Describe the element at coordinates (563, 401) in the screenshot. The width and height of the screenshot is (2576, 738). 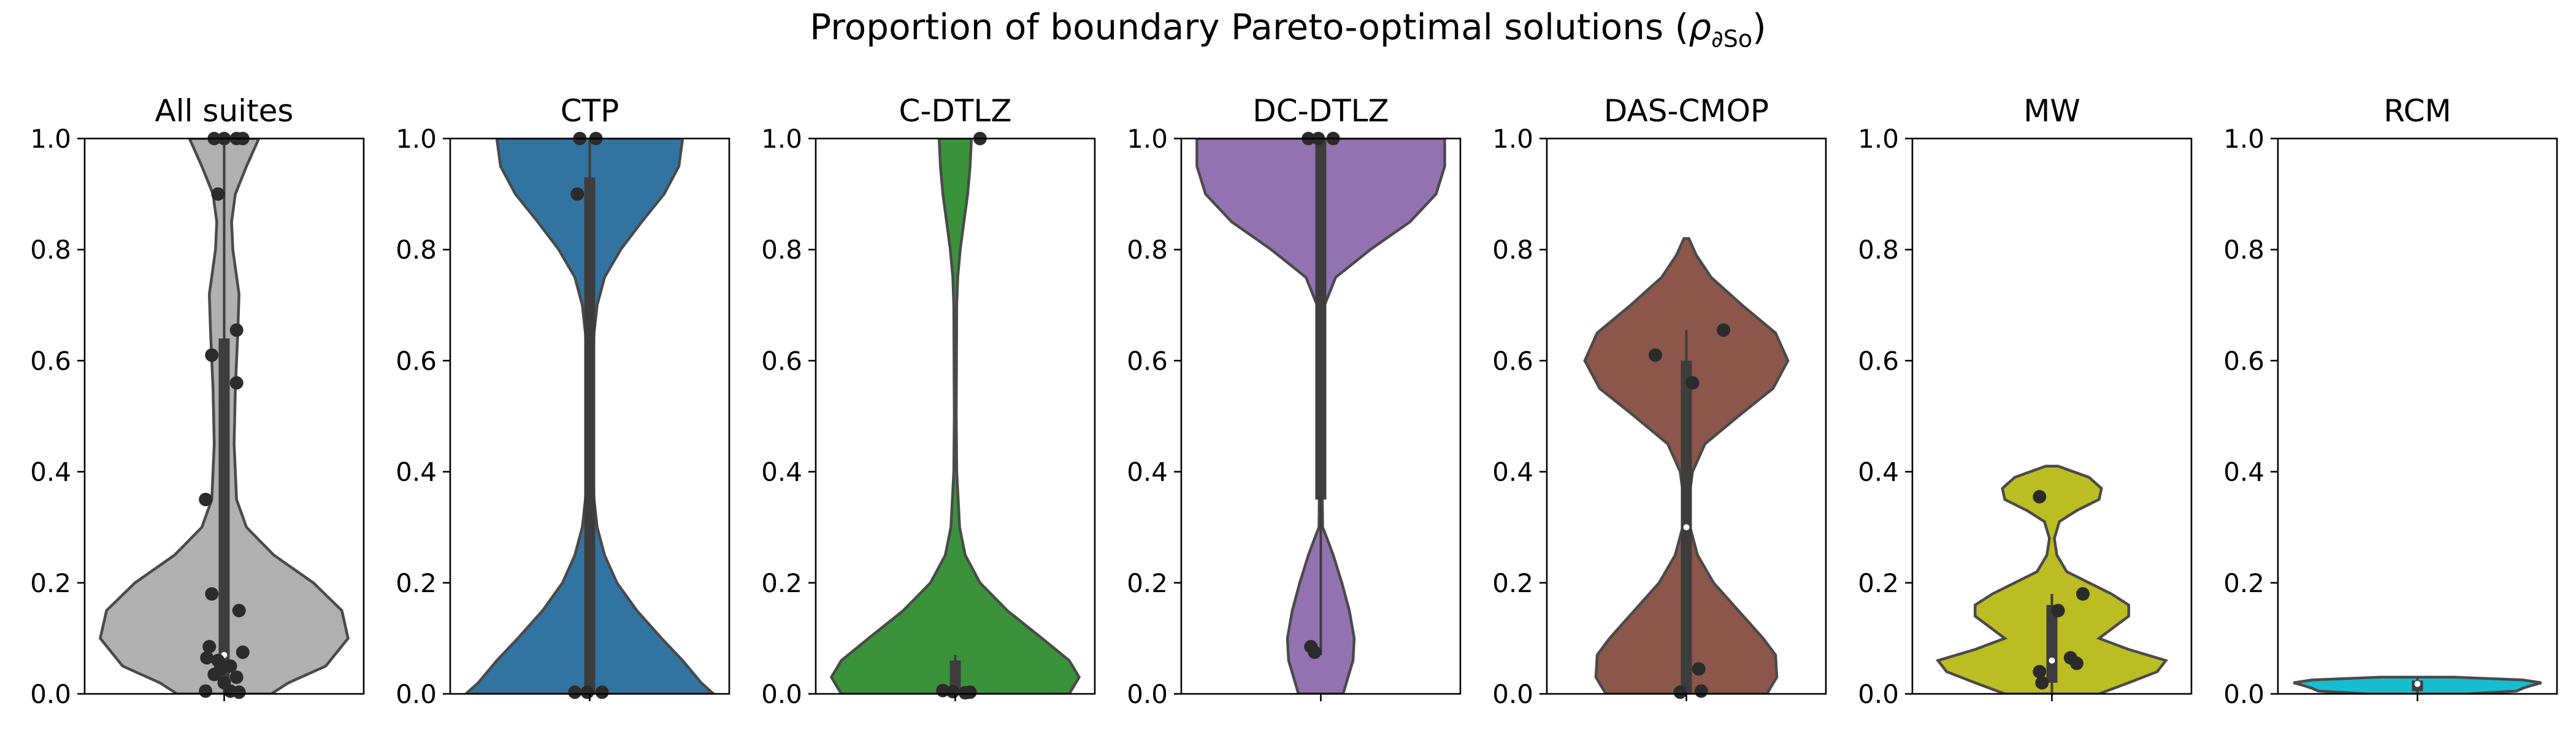
I see `subplot-2: 0.0 0.2 0.4 0.6 0.8 1.0 CTP` at that location.